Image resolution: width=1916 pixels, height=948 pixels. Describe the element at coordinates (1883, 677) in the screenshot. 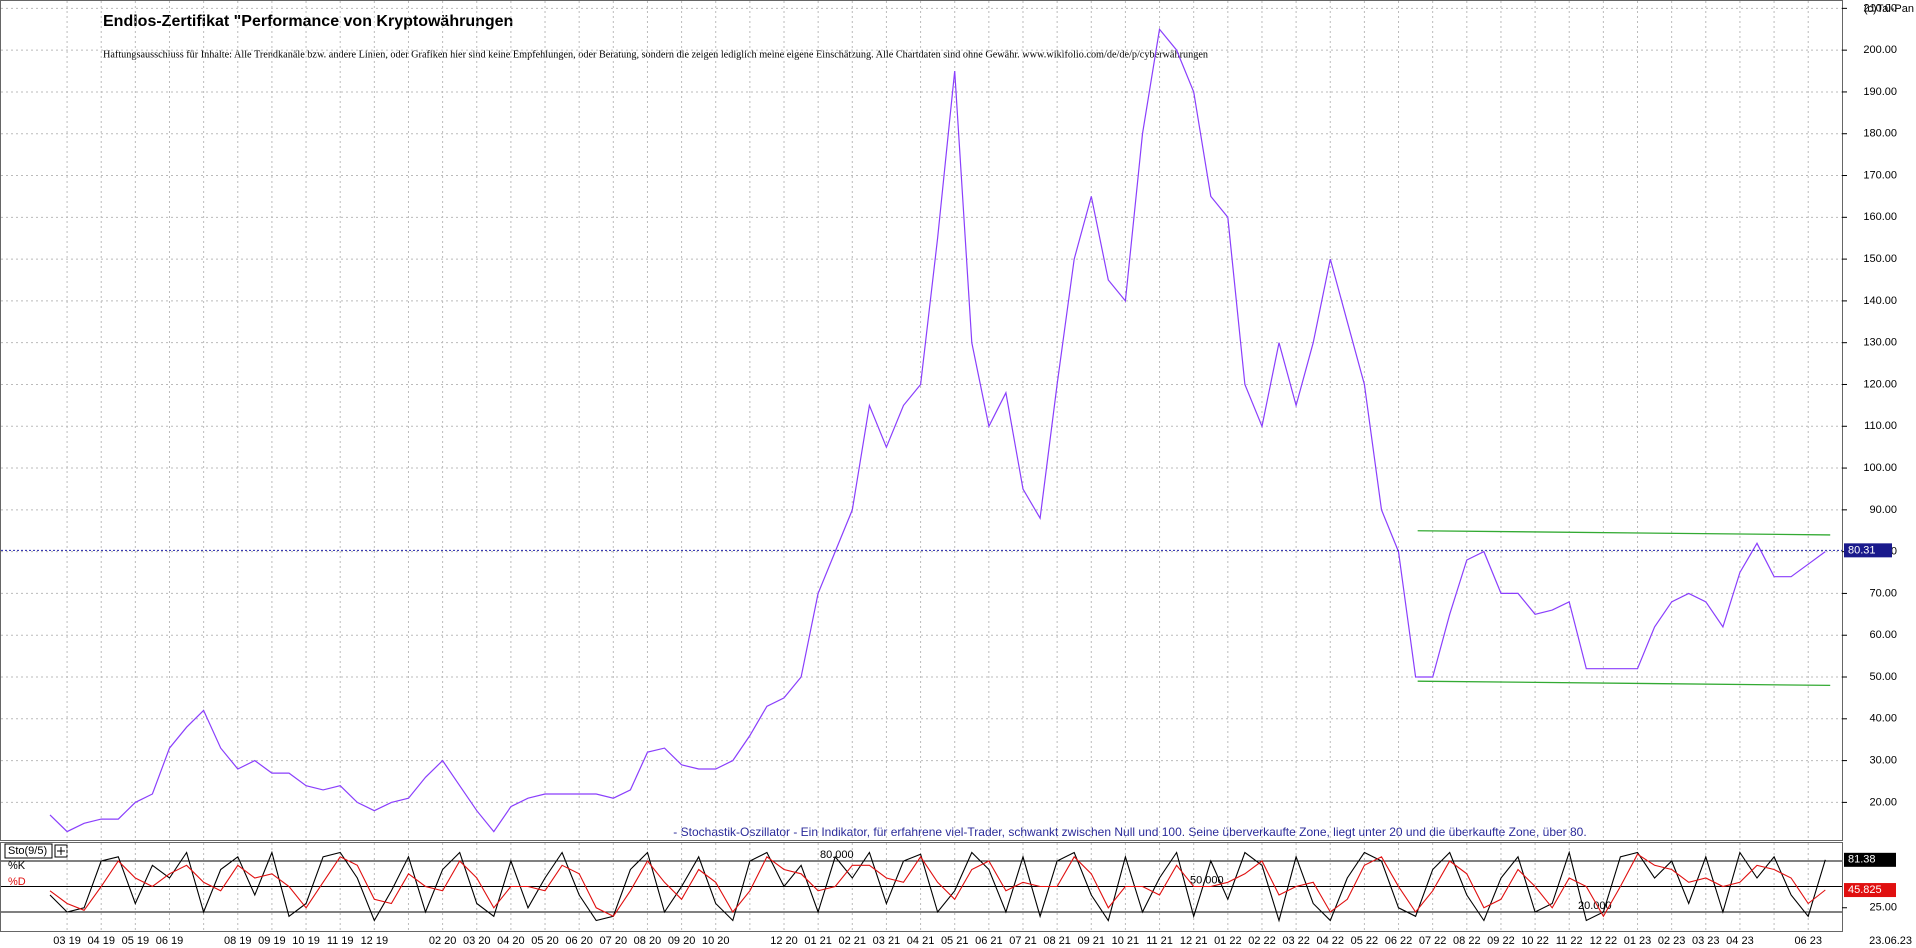

I see `y-tick-label: 50.00` at that location.